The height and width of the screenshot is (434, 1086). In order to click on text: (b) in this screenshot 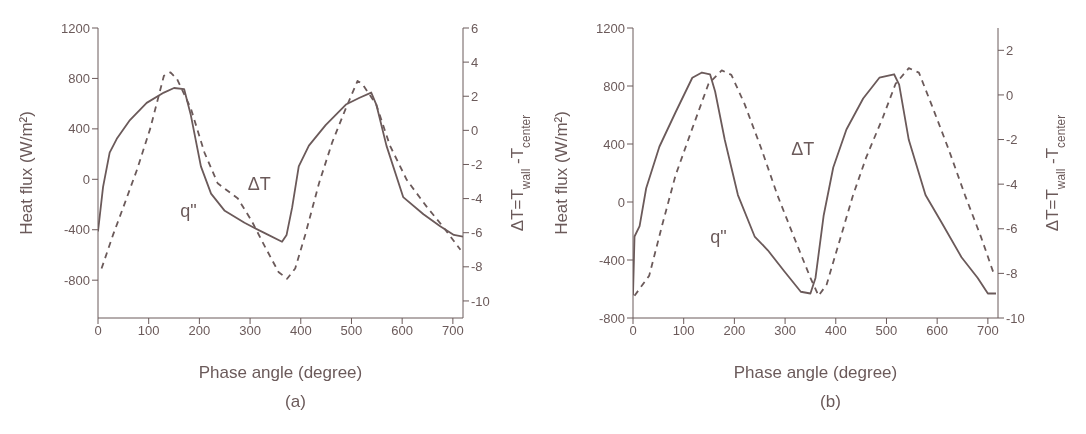, I will do `click(830, 402)`.